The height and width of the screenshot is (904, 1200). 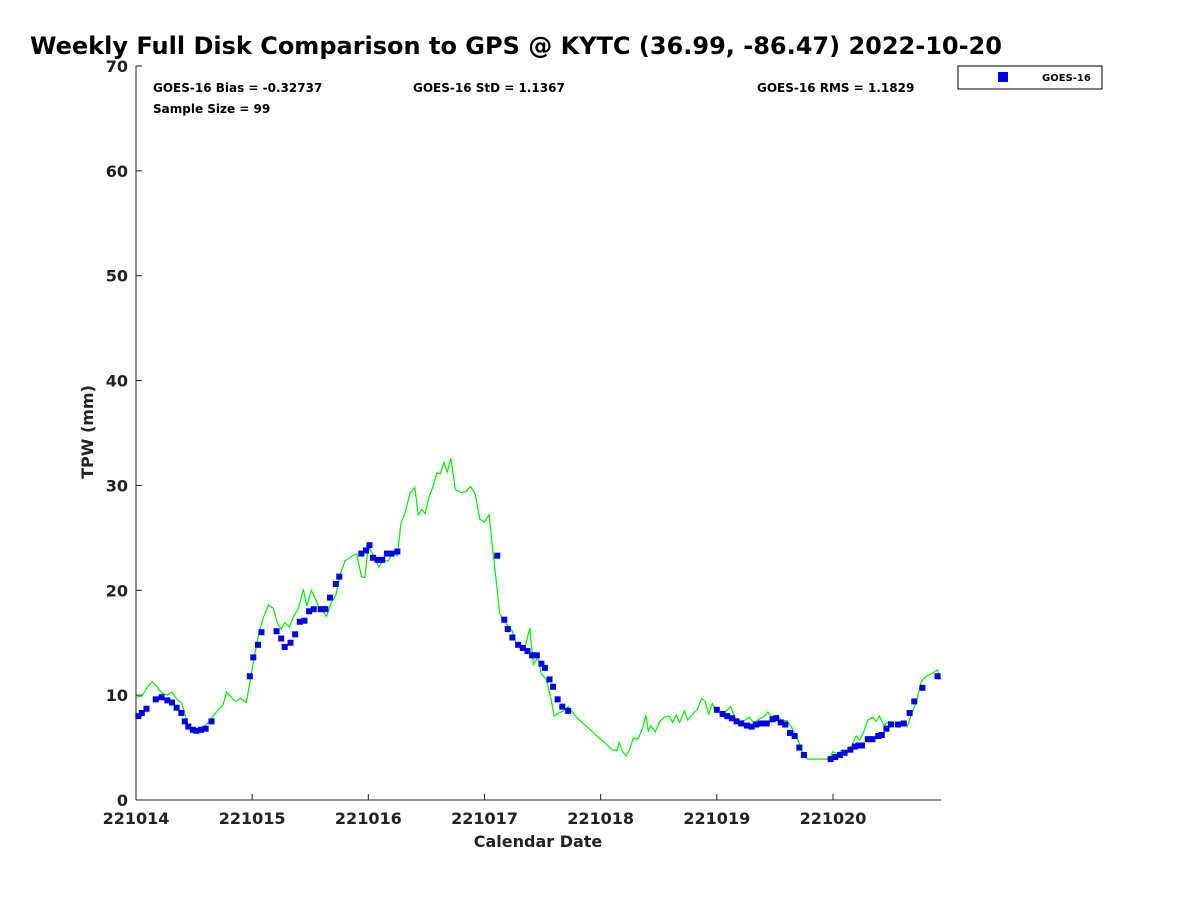 What do you see at coordinates (237, 88) in the screenshot?
I see `stat-bias: GOES-16 Bias = -0.32737` at bounding box center [237, 88].